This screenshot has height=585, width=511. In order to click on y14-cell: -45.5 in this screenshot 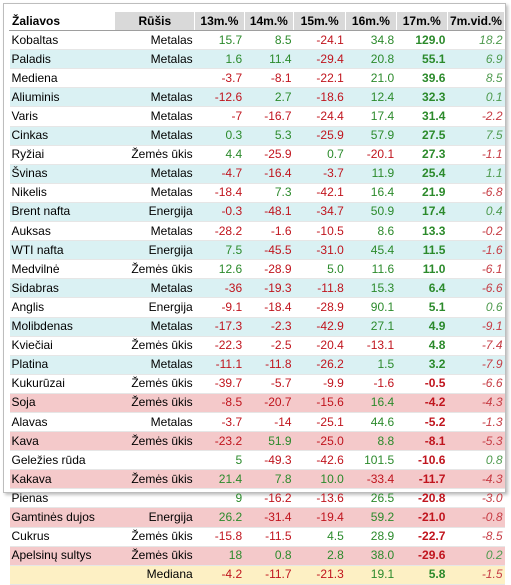, I will do `click(269, 250)`.